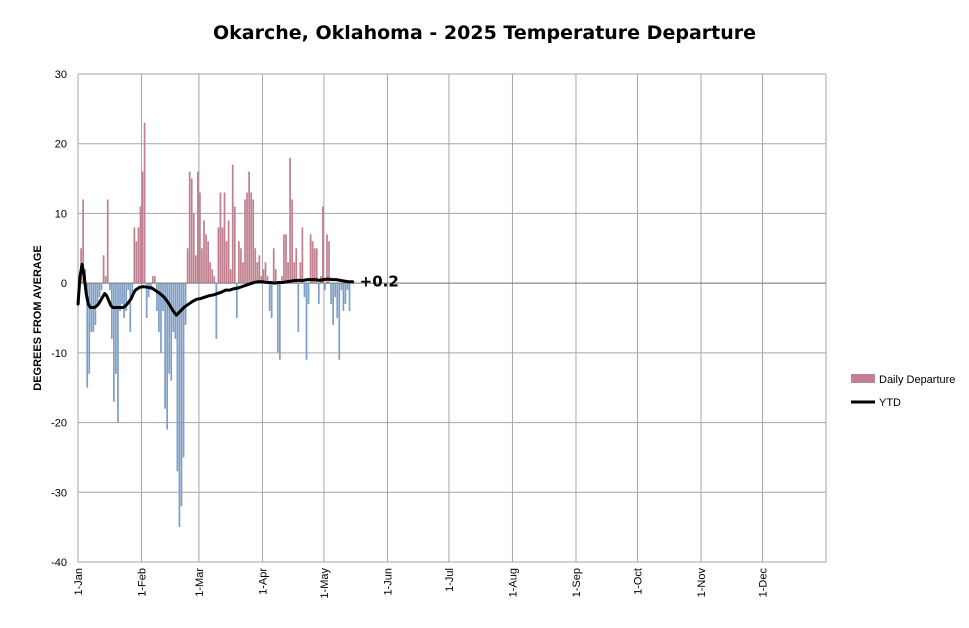 Image resolution: width=969 pixels, height=628 pixels. What do you see at coordinates (61, 75) in the screenshot?
I see `y-tick-label: 30` at bounding box center [61, 75].